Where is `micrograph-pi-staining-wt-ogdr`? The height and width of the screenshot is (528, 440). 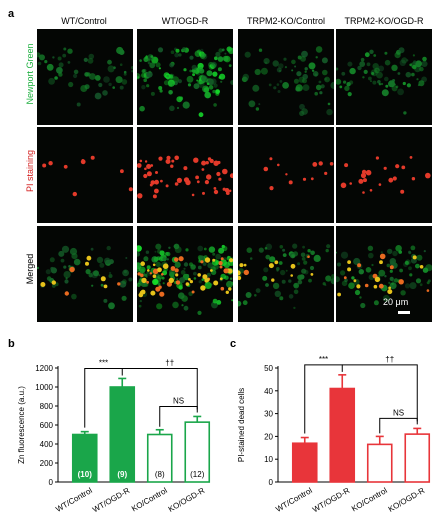 micrograph-pi-staining-wt-ogdr is located at coordinates (185, 175).